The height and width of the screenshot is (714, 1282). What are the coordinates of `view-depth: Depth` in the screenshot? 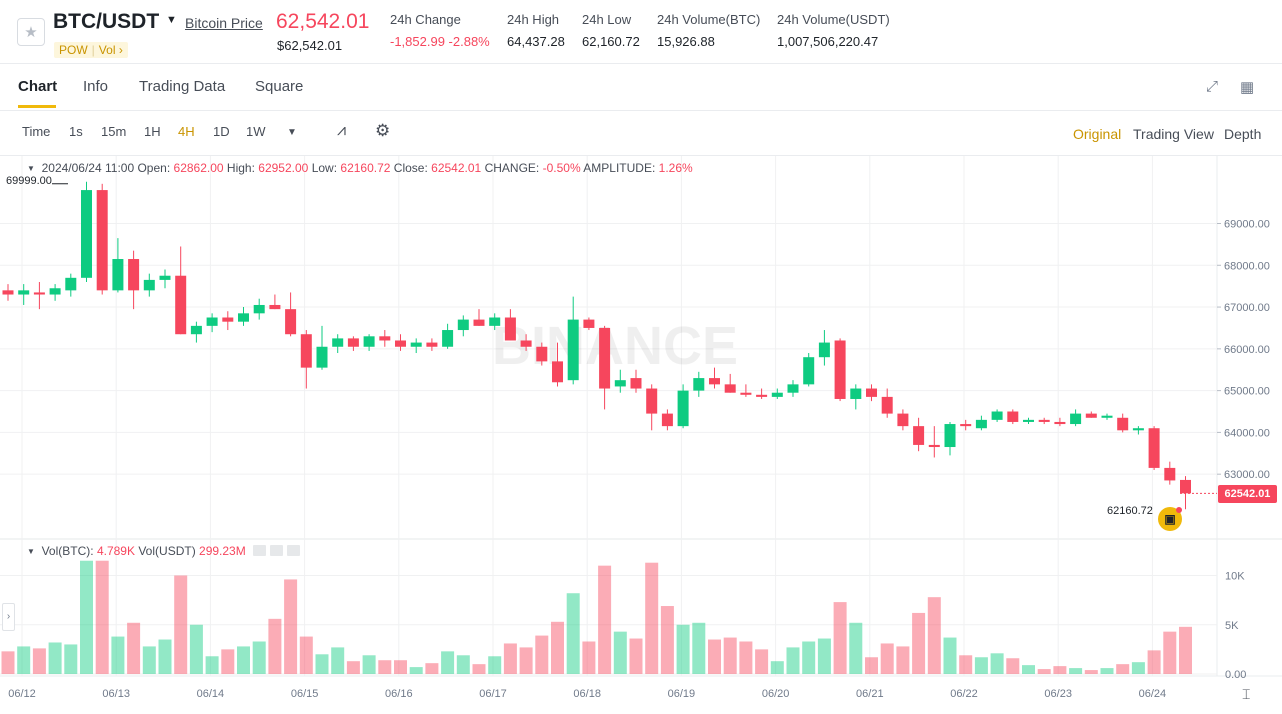 It's located at (1243, 134).